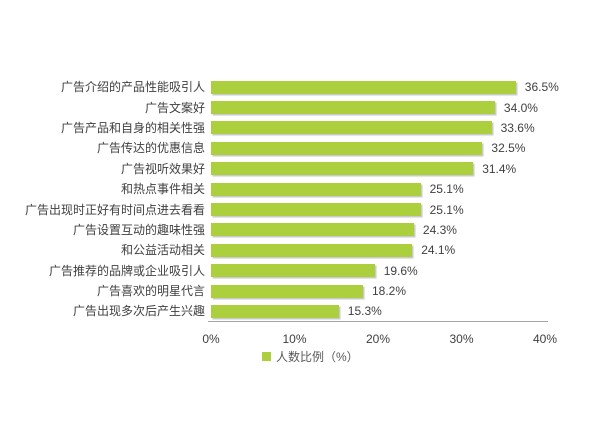 The image size is (600, 440). I want to click on category-label: 广告出现多次后产生兴趣, so click(138, 311).